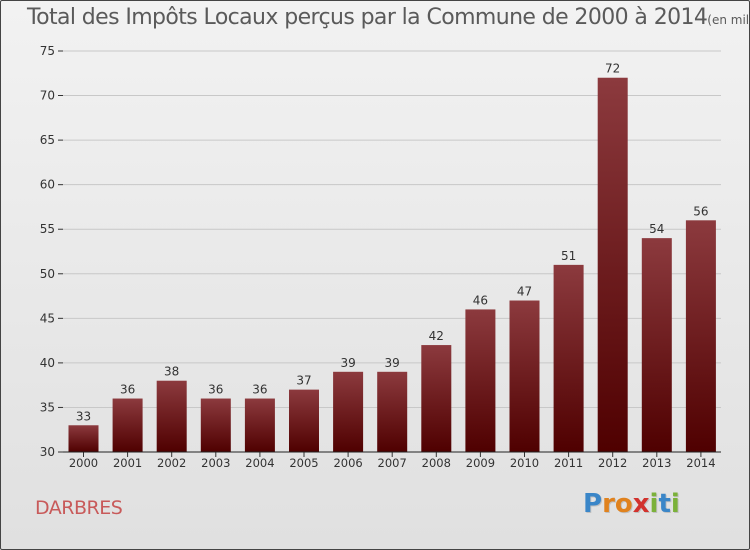  I want to click on data-label-2006: 39, so click(347, 363).